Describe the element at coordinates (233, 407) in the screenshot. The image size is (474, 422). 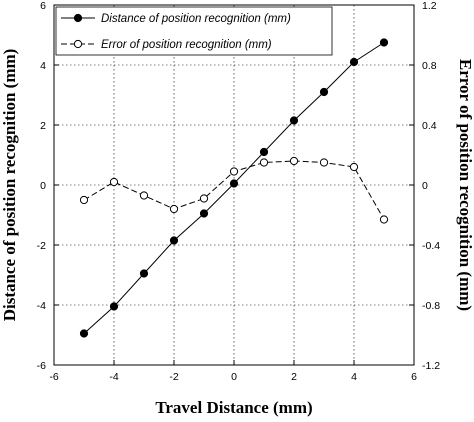
I see `x-axis-title: Travel Distance (mm)` at that location.